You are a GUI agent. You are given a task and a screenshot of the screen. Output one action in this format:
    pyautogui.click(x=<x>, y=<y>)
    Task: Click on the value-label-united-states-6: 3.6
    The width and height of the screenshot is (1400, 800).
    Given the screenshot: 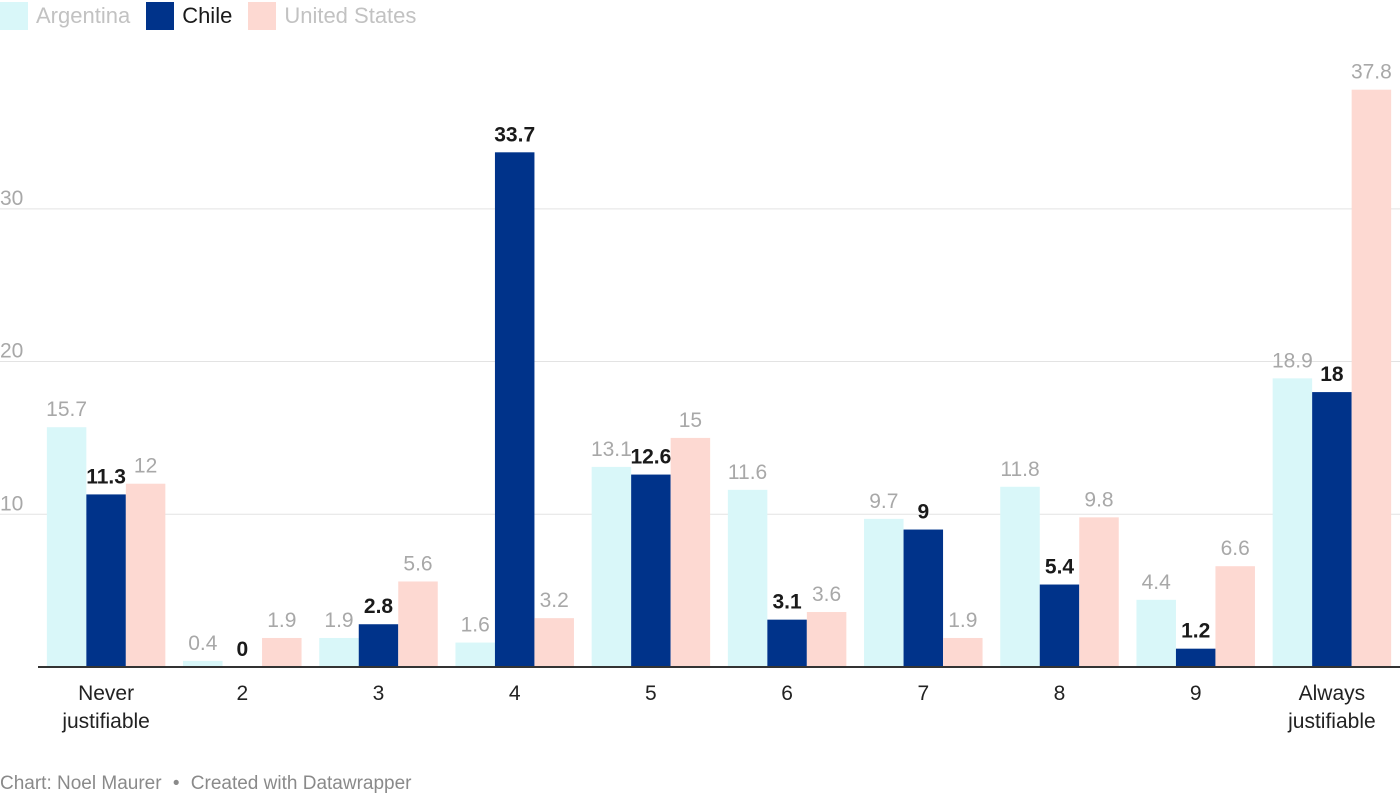 What is the action you would take?
    pyautogui.click(x=826, y=594)
    